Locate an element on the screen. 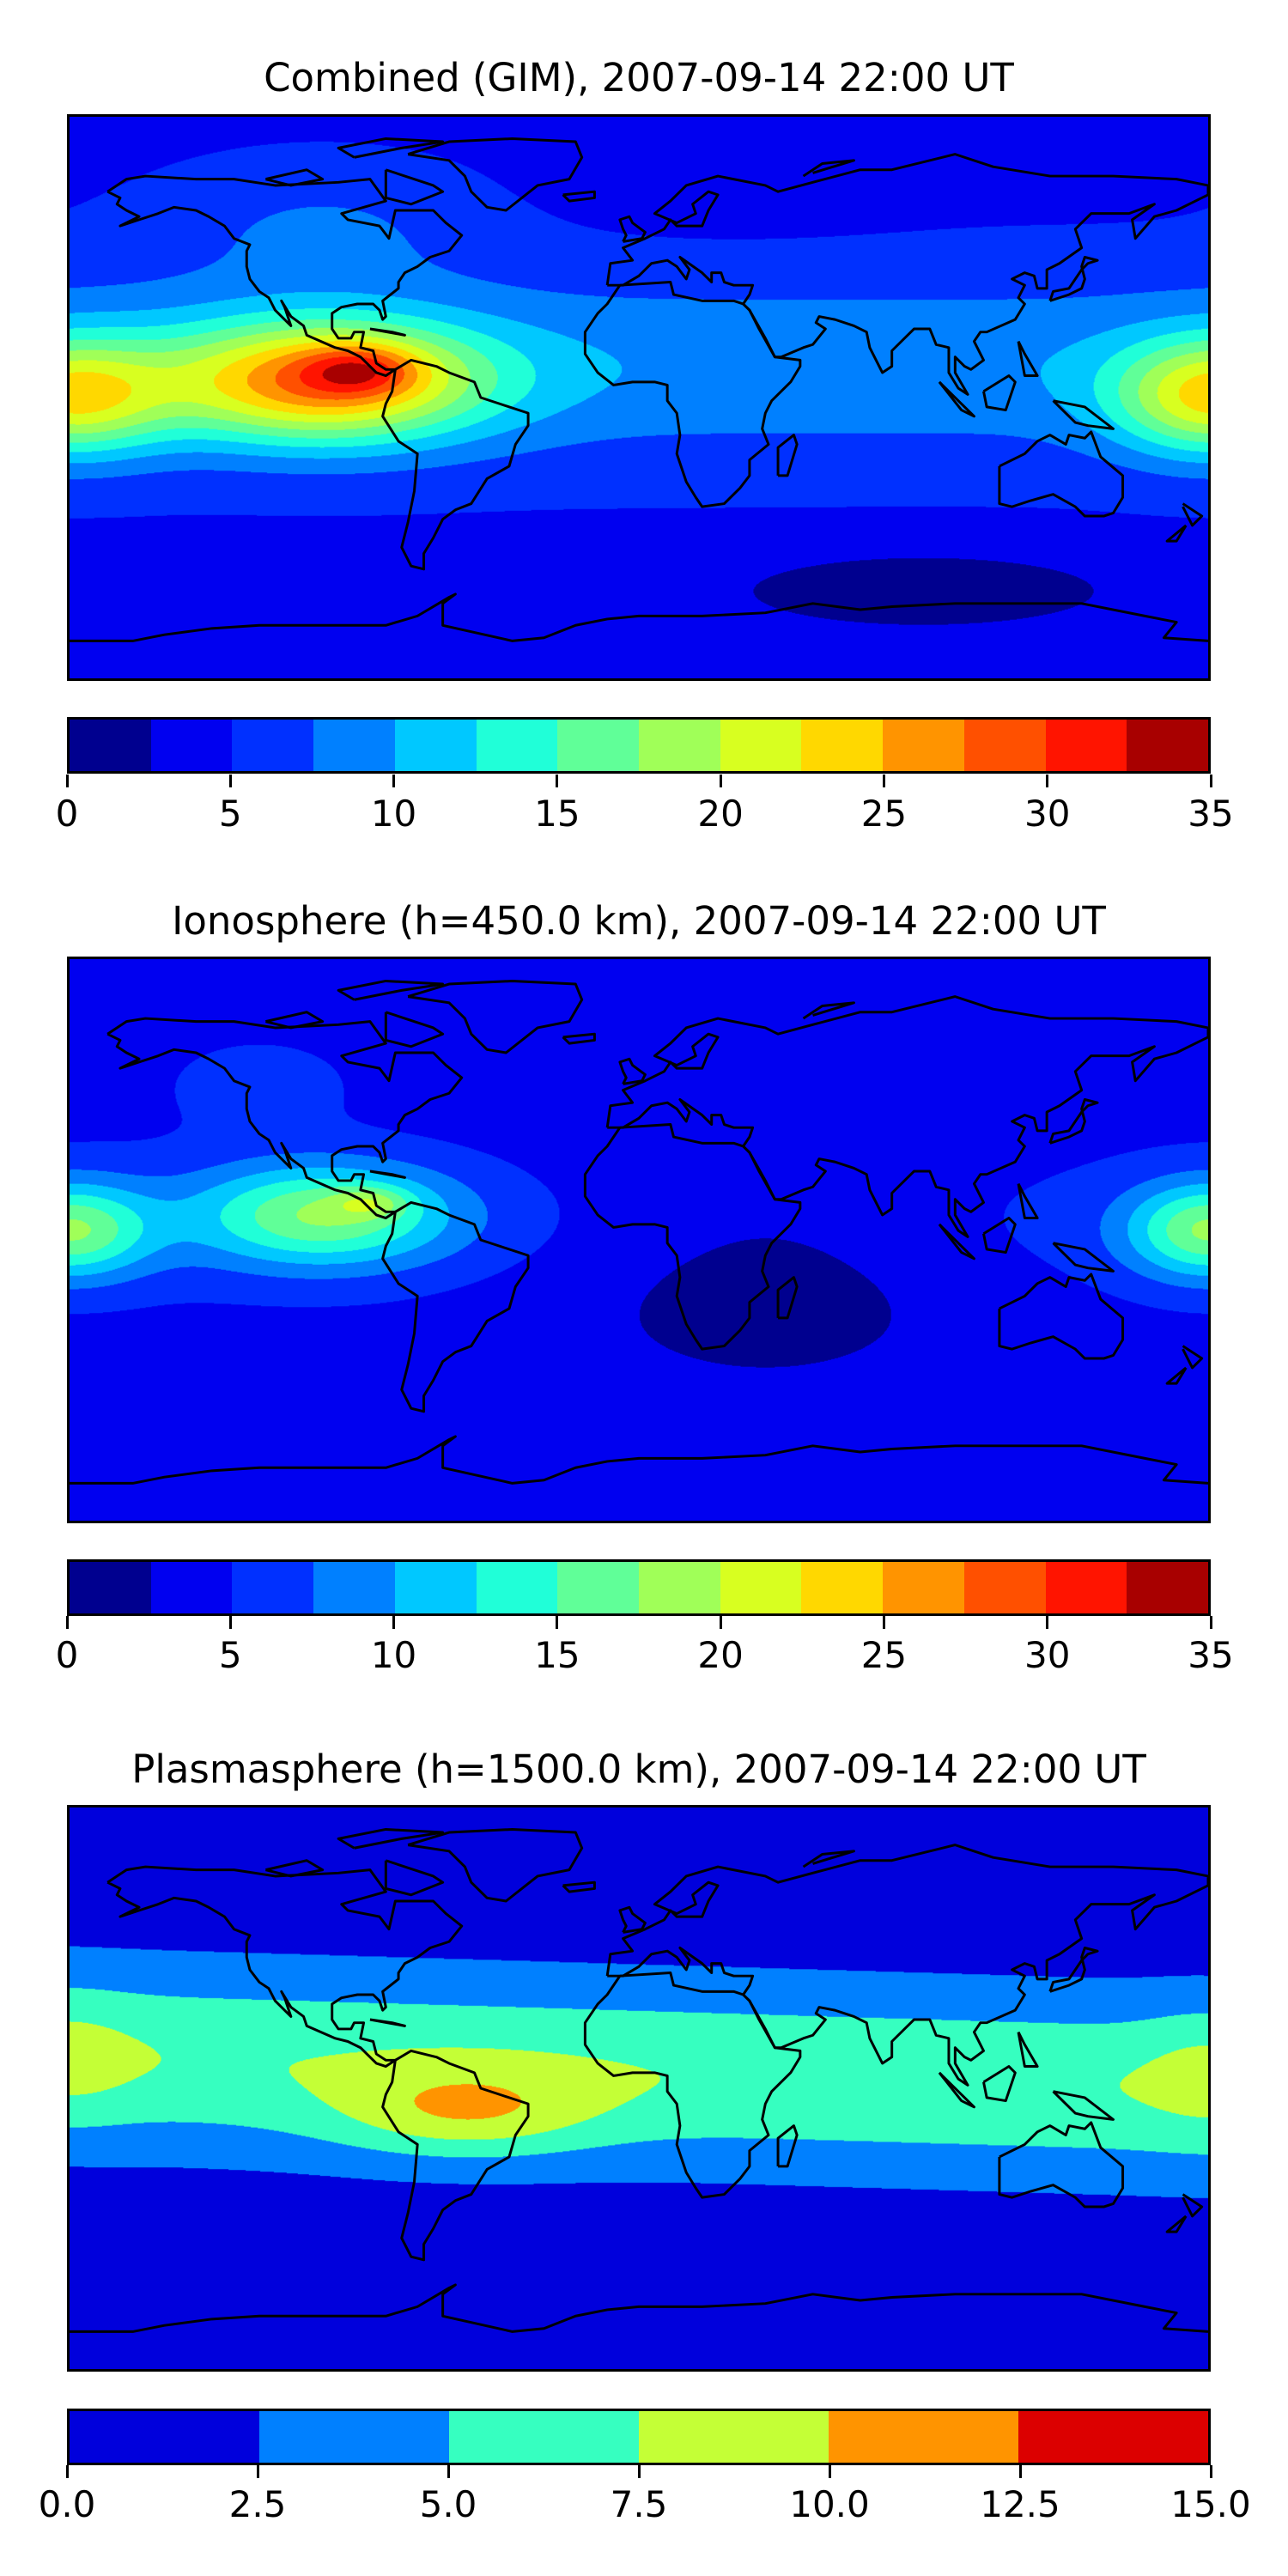  tick-label: 10 is located at coordinates (393, 1655).